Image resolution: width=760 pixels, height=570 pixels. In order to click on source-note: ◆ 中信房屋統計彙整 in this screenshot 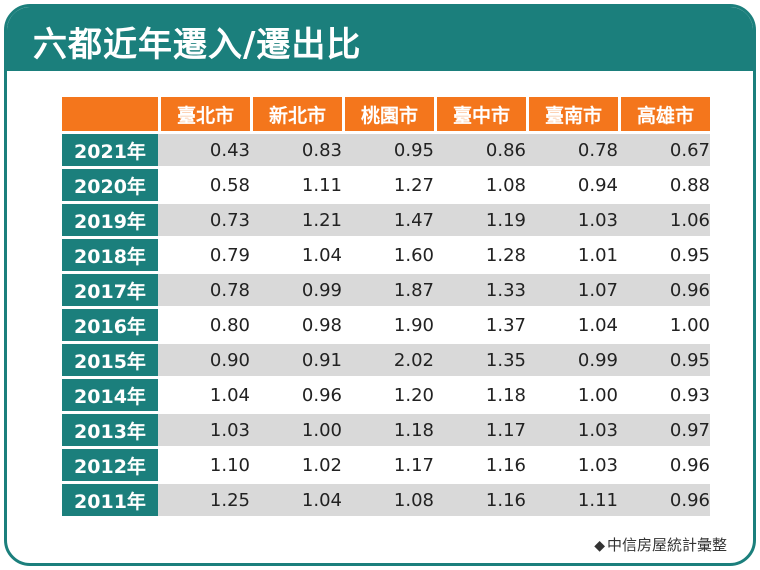, I will do `click(660, 544)`.